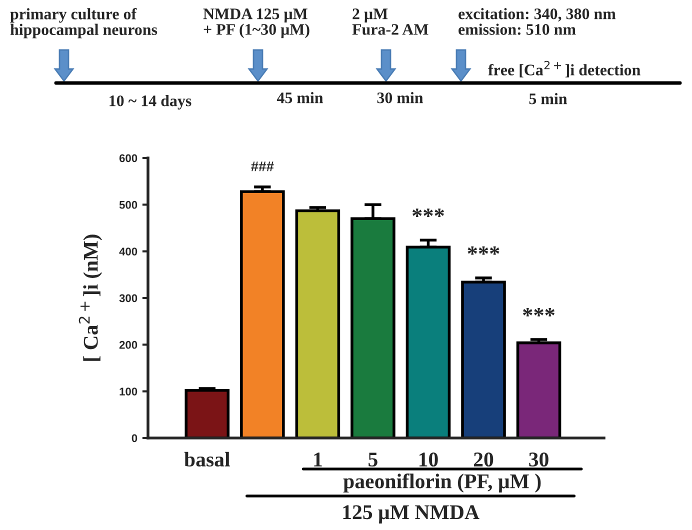 This screenshot has width=692, height=530. Describe the element at coordinates (411, 514) in the screenshot. I see `text: 125 μM NMDA` at that location.